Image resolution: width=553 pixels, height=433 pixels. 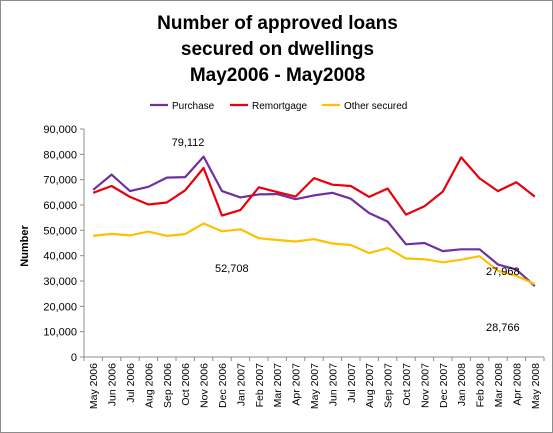 I want to click on x-tick-label: Dec 2007, so click(x=444, y=385).